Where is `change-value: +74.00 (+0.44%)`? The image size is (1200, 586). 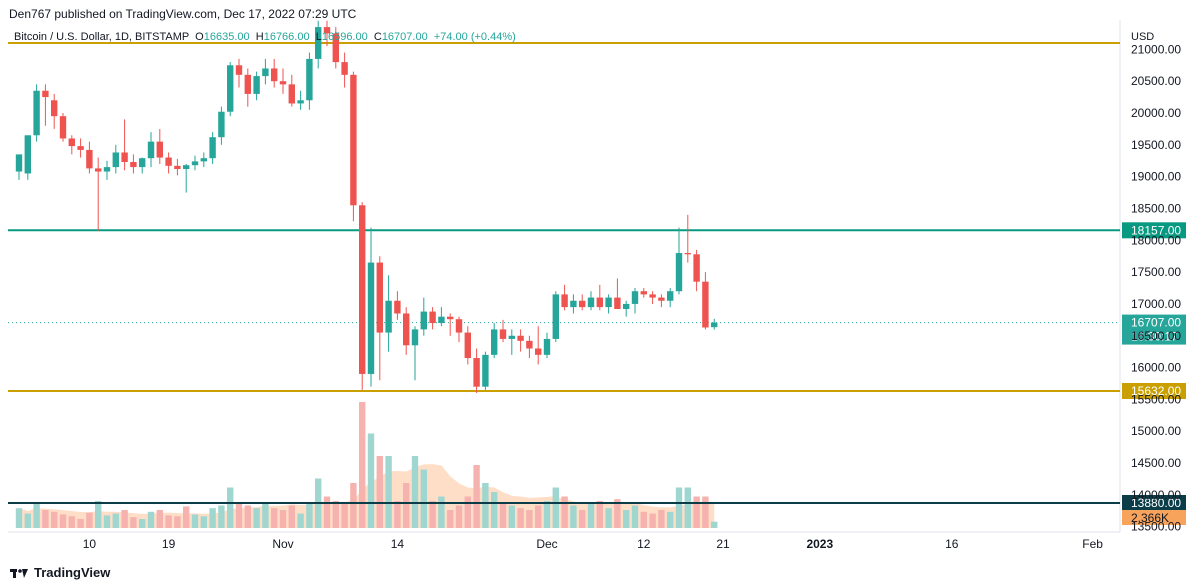
change-value: +74.00 (+0.44%) is located at coordinates (474, 37).